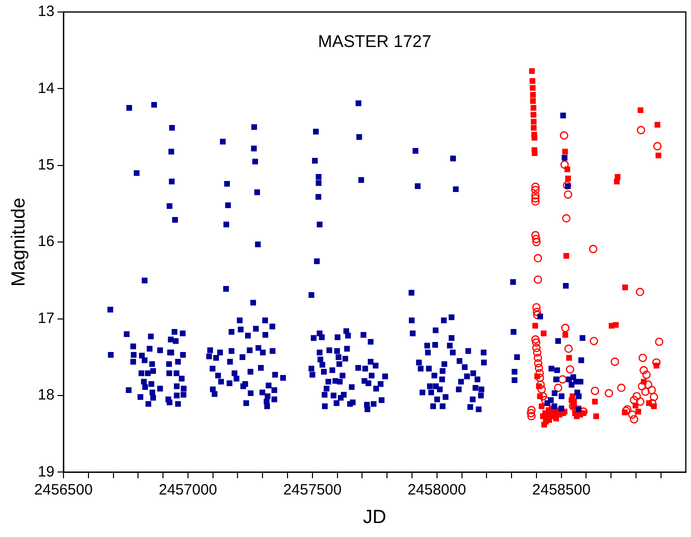 The height and width of the screenshot is (537, 691). I want to click on x-axis-title: JD, so click(374, 517).